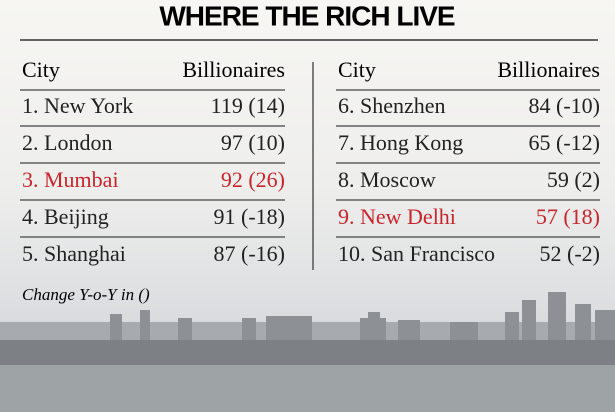 Image resolution: width=615 pixels, height=412 pixels. I want to click on city: 10. San Francisco, so click(416, 253).